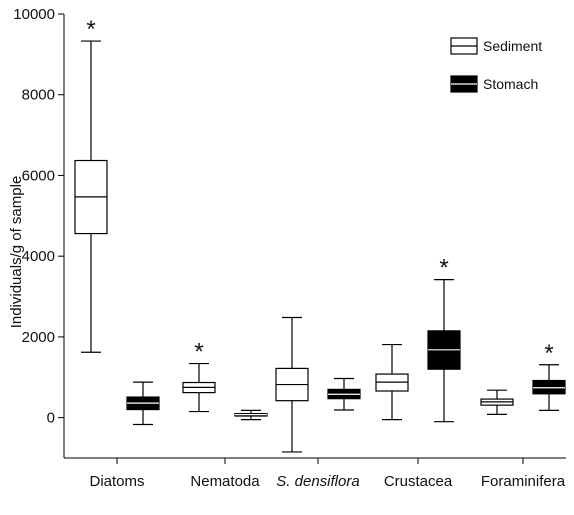 The height and width of the screenshot is (515, 574). What do you see at coordinates (38, 256) in the screenshot?
I see `y-tick-label: 4000` at bounding box center [38, 256].